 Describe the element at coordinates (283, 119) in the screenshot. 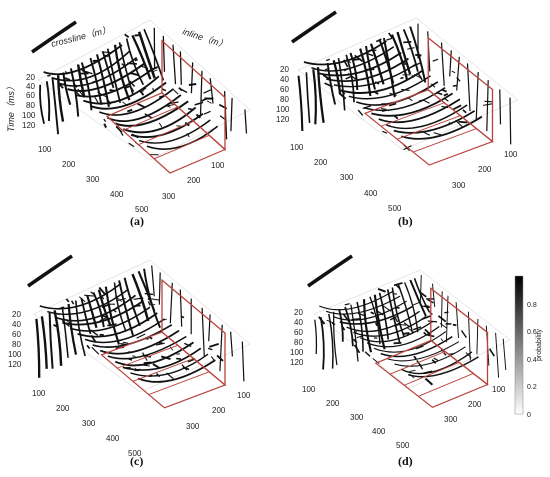

I see `time-tick: 120` at that location.